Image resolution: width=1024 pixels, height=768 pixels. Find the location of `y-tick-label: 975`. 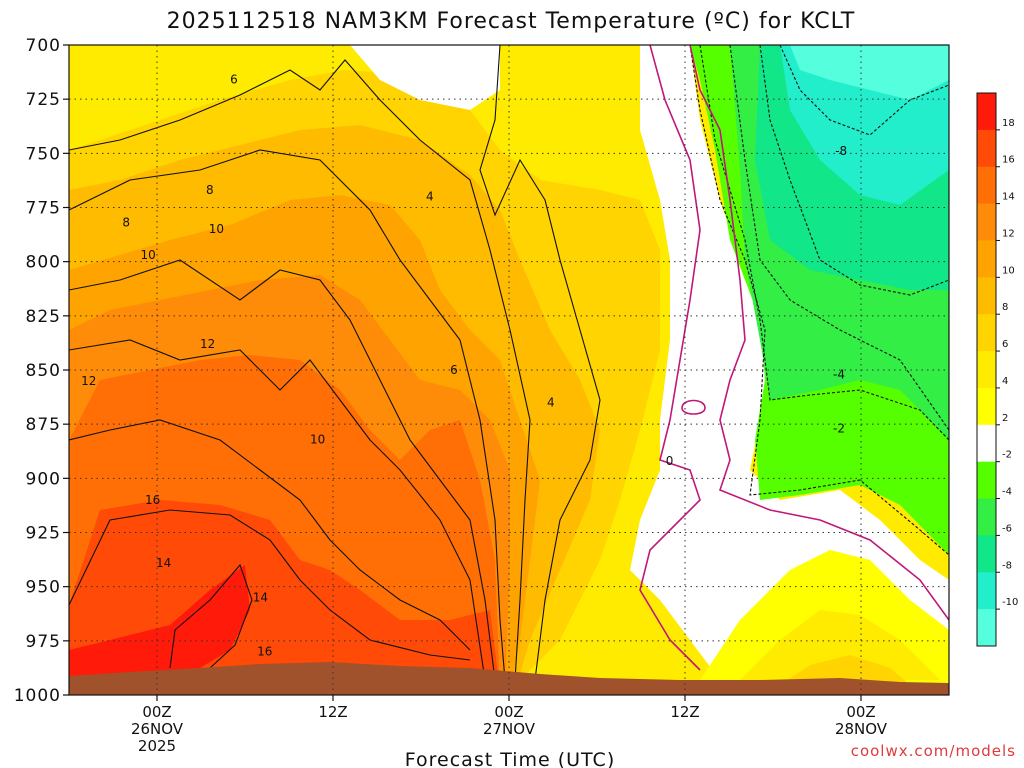

y-tick-label: 975 is located at coordinates (43, 642).